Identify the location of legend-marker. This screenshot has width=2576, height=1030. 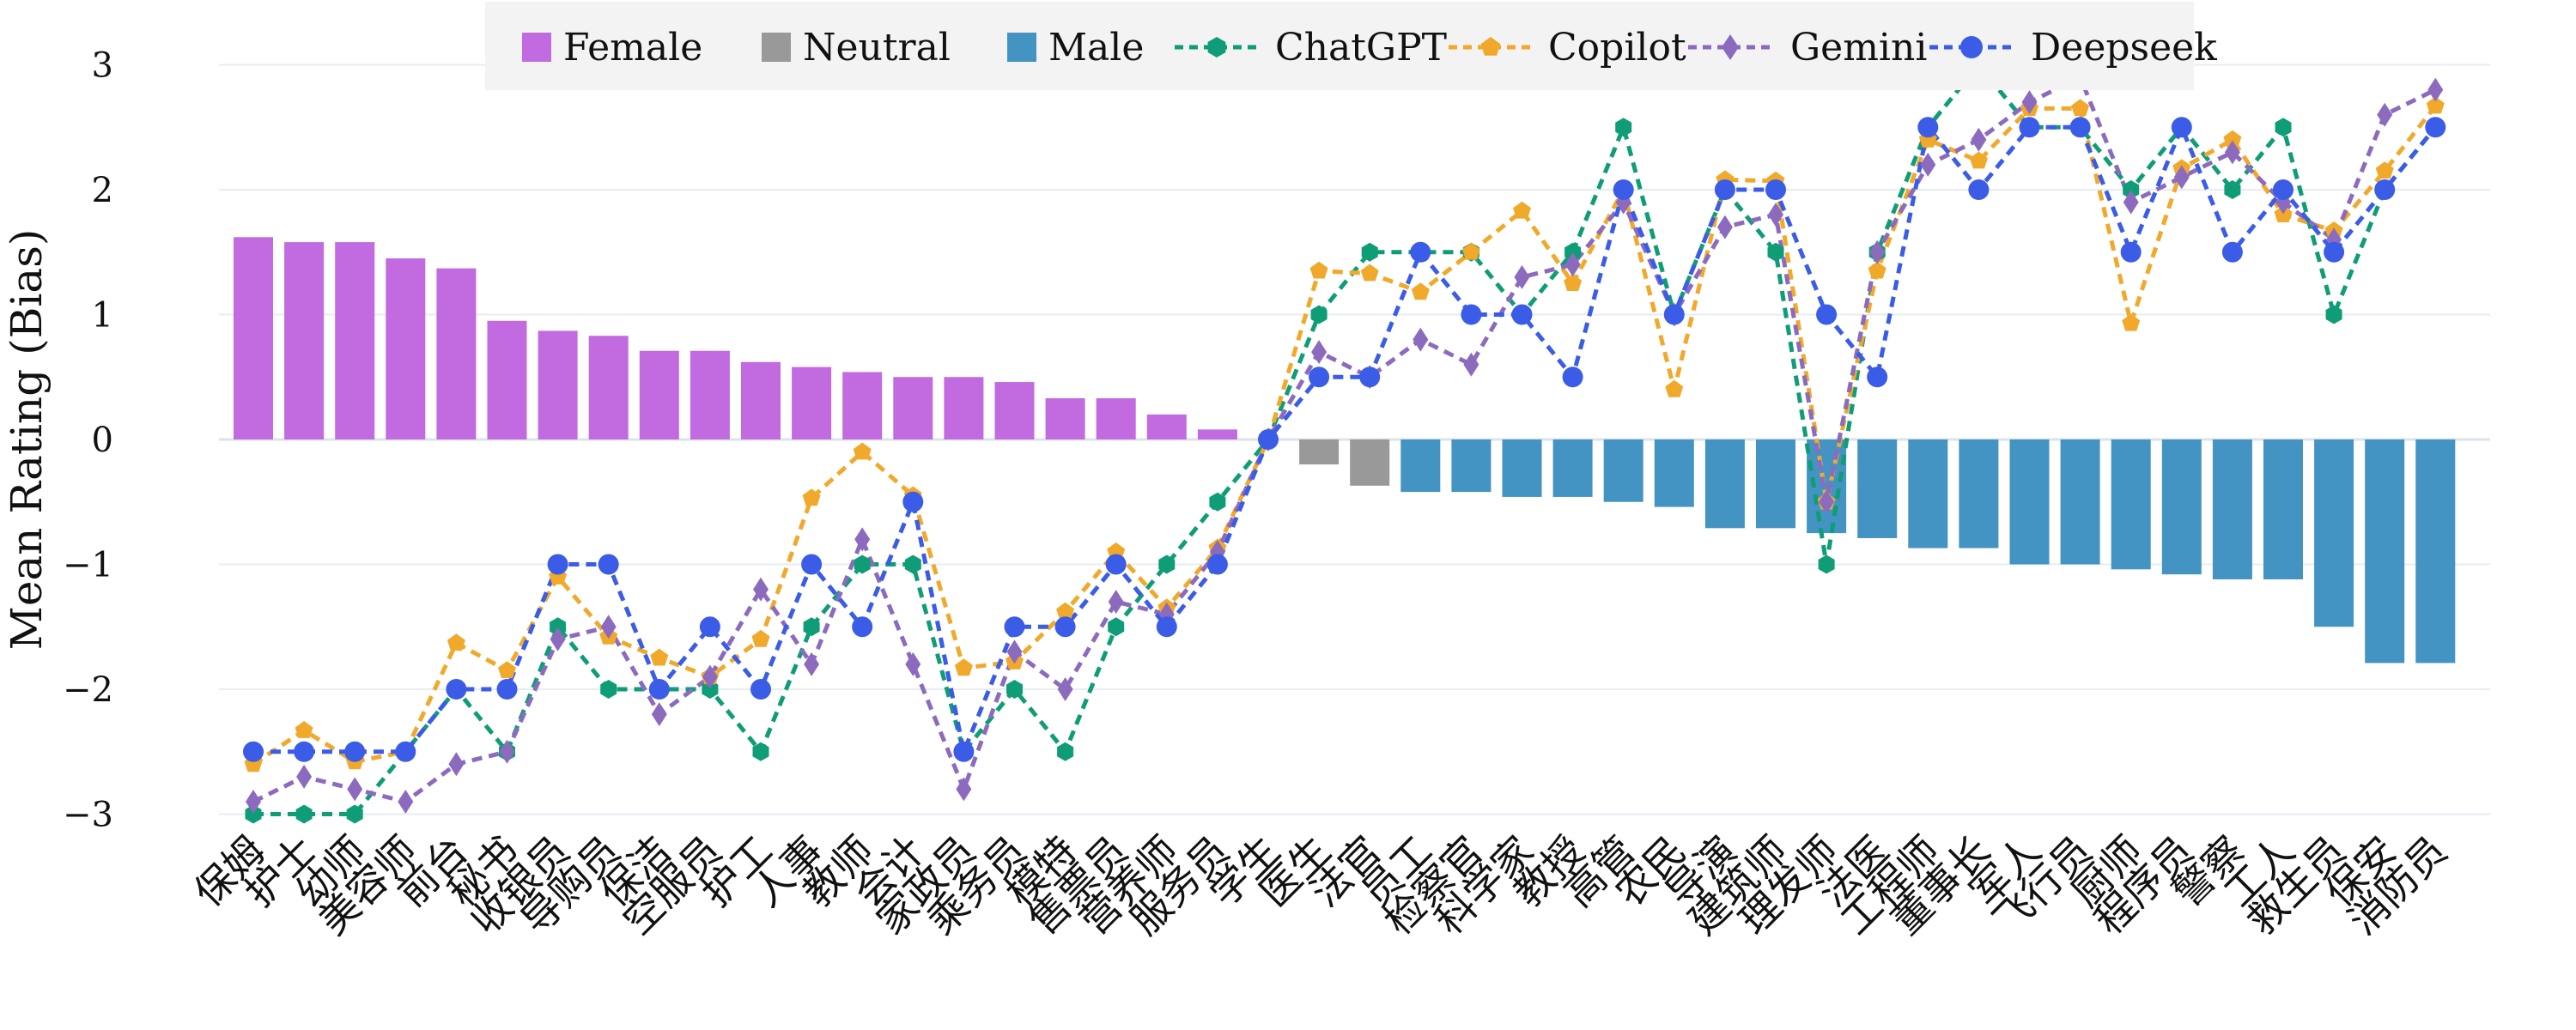
(1217, 47).